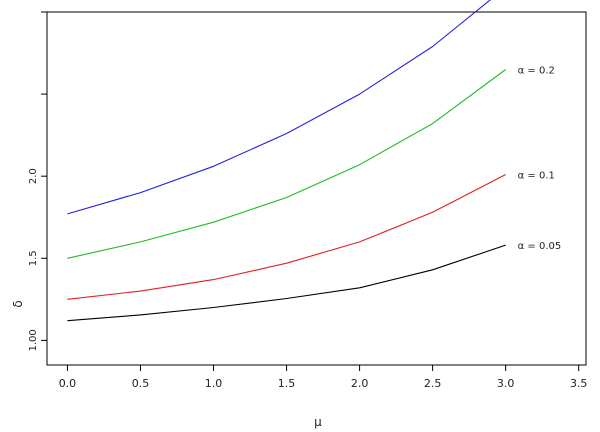 The height and width of the screenshot is (432, 600). What do you see at coordinates (18, 303) in the screenshot?
I see `y-axis-title: δ` at bounding box center [18, 303].